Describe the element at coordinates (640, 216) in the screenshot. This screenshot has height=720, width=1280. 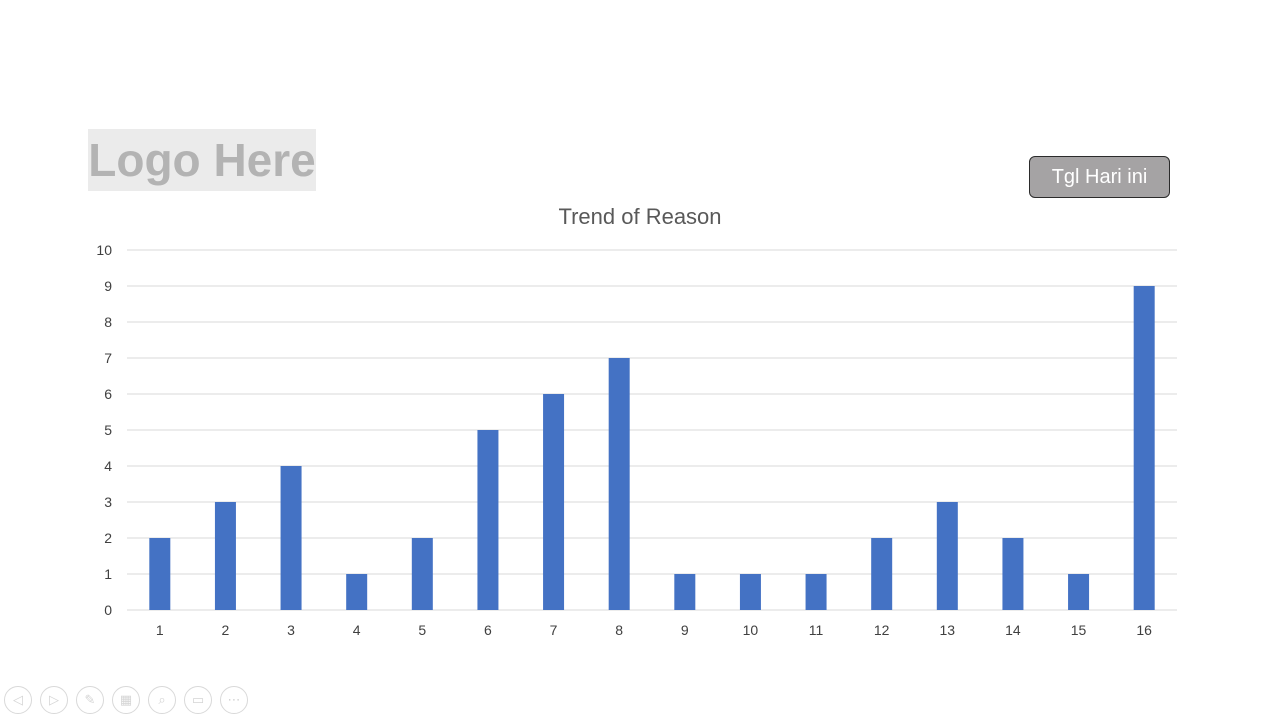
I see `chart-title: Trend of Reason` at that location.